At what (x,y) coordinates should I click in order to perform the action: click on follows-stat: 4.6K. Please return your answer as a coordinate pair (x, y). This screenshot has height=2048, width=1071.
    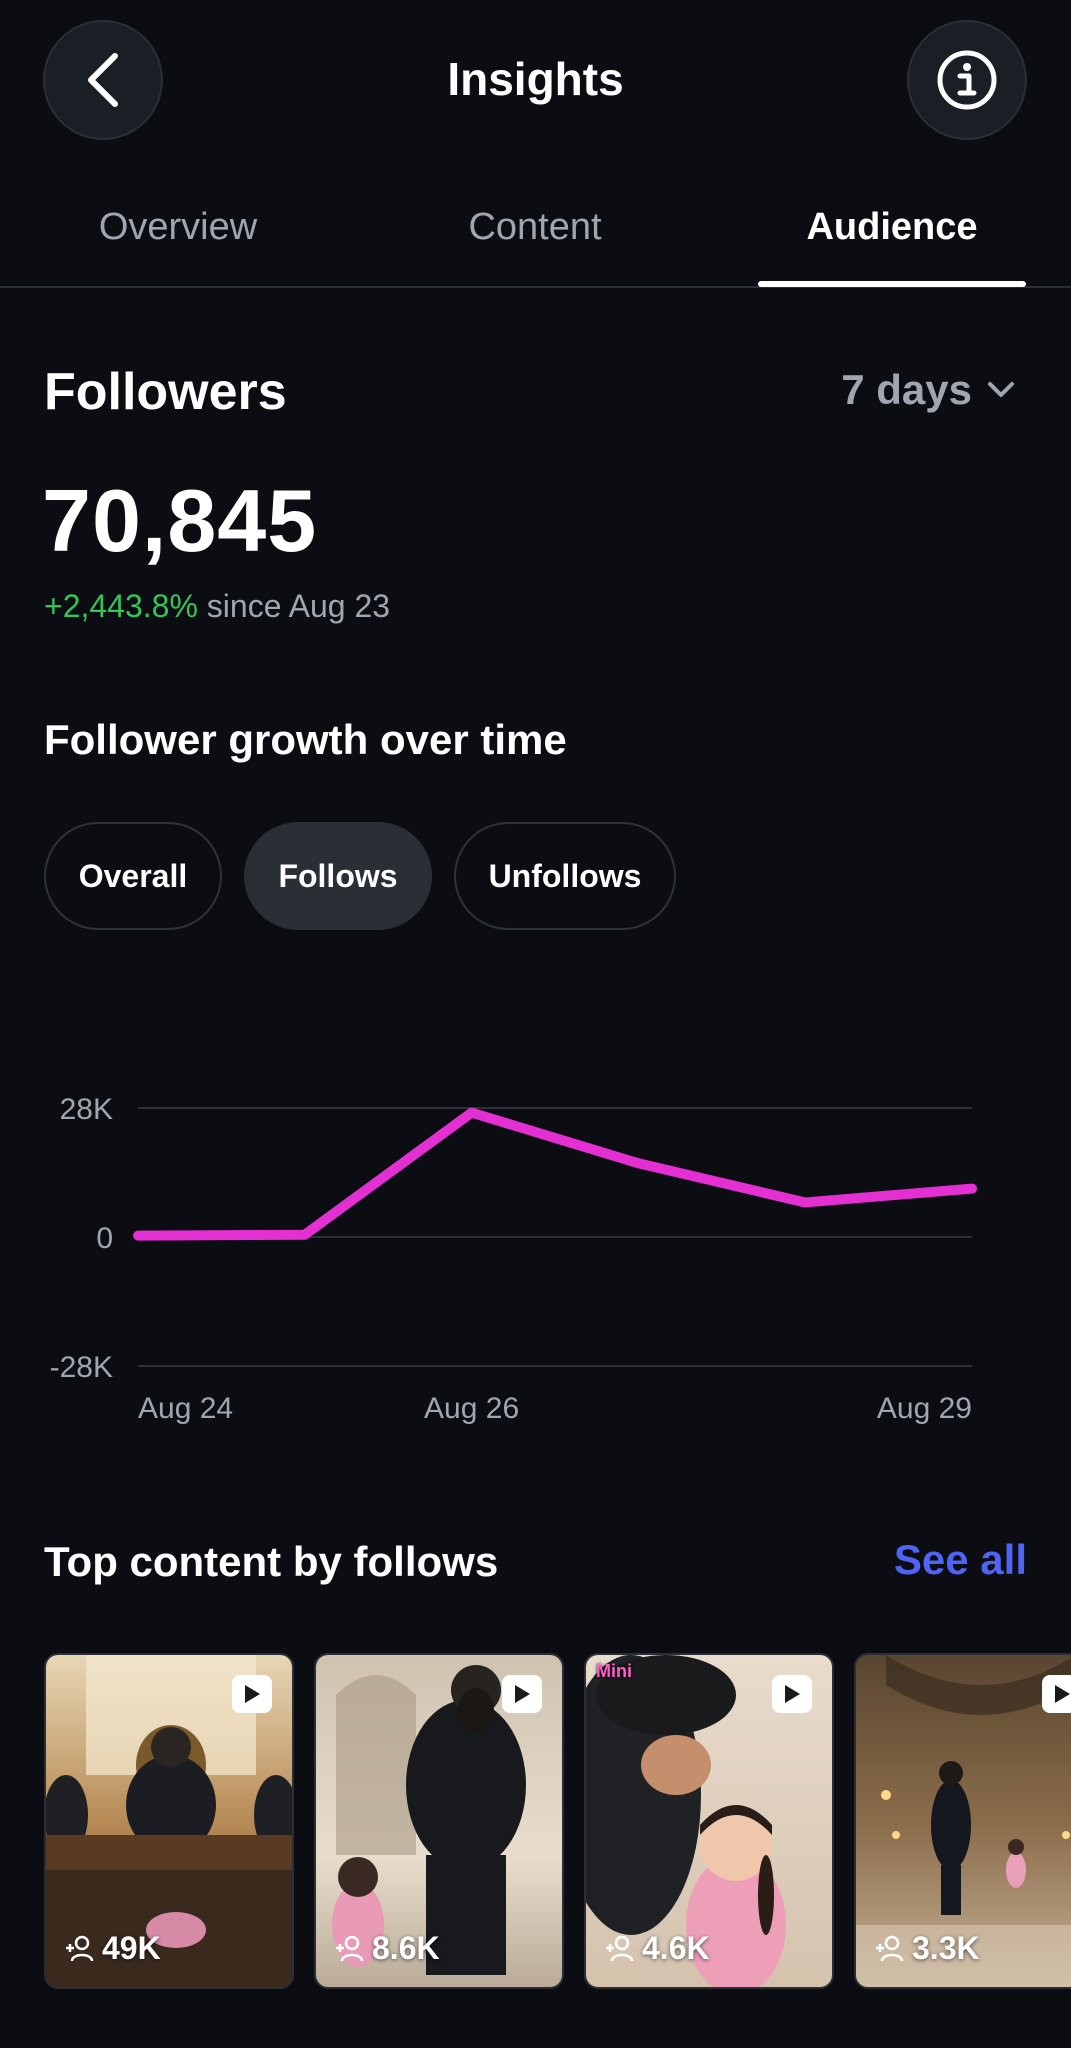
    Looking at the image, I should click on (657, 1948).